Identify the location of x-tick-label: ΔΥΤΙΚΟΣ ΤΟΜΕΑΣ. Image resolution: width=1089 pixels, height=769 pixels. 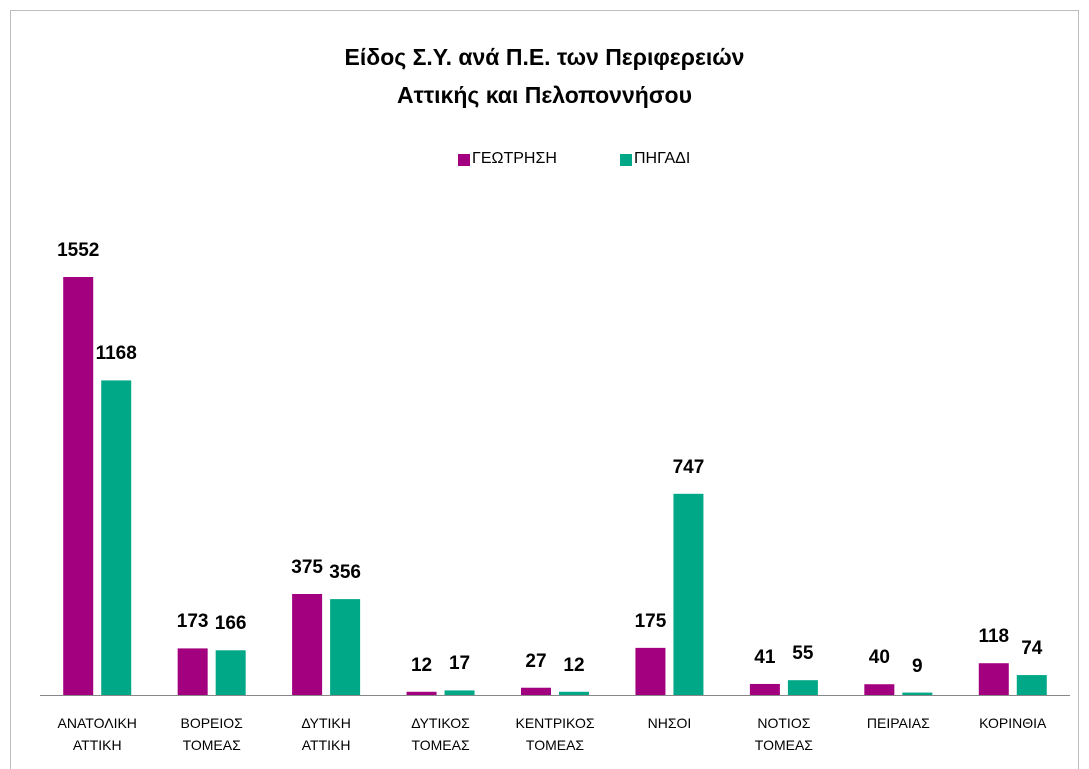
(440, 734).